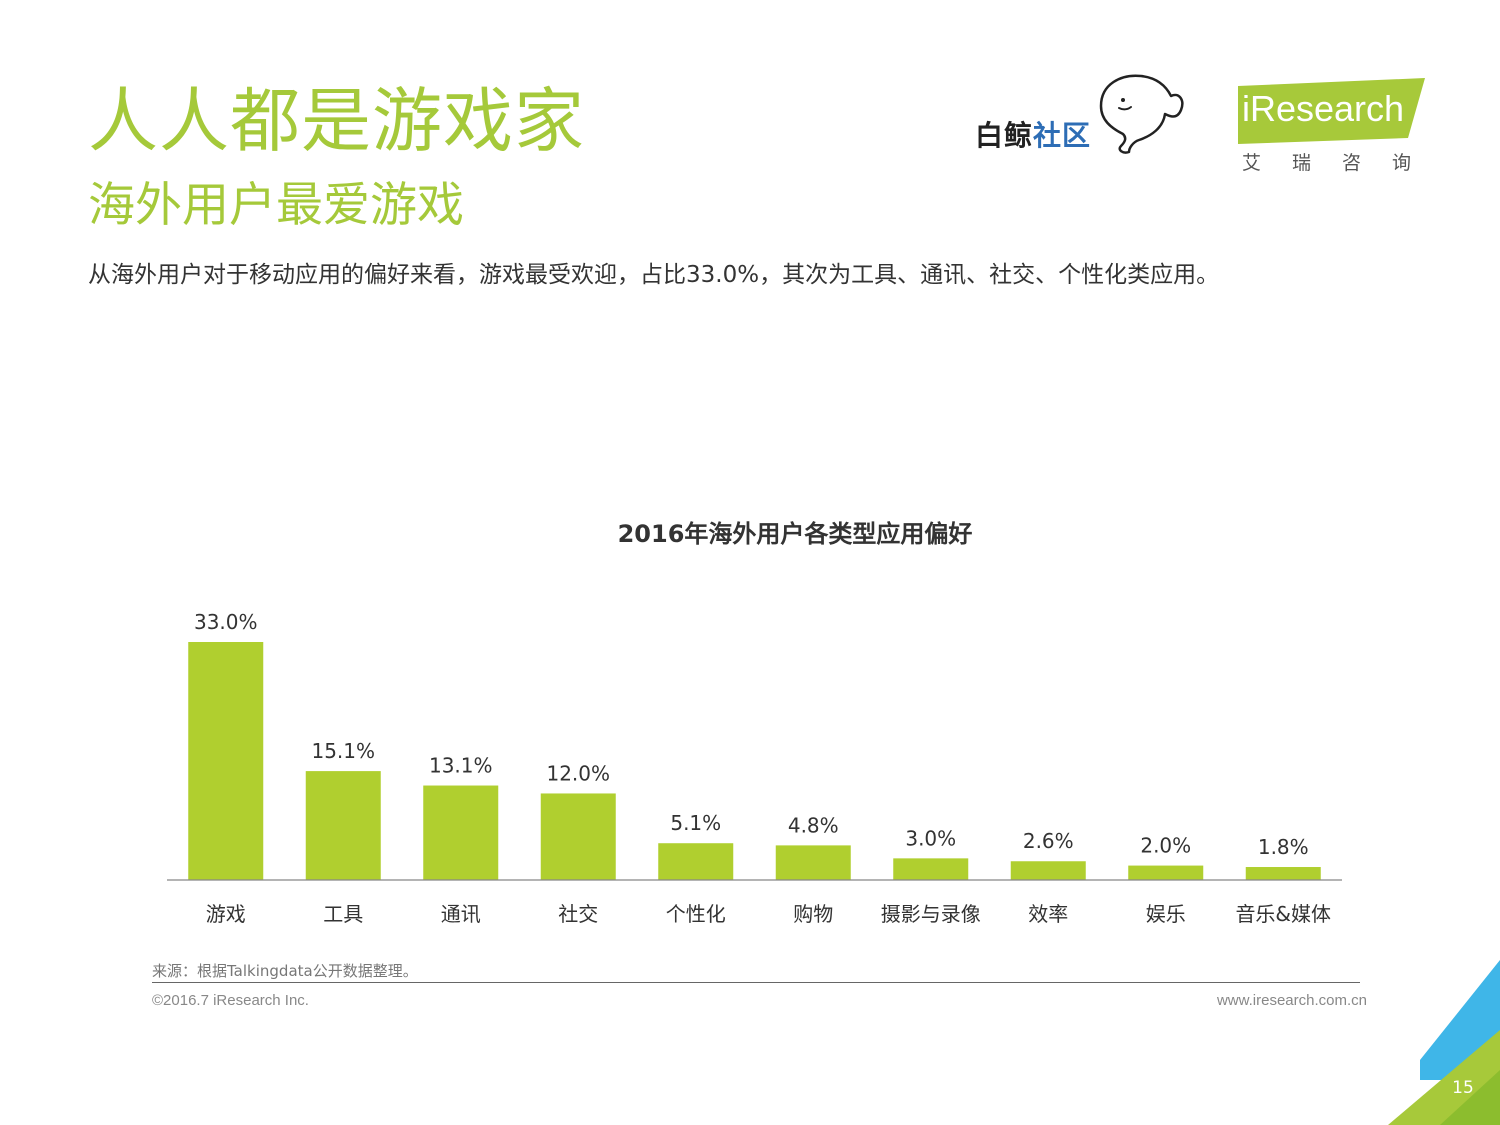  I want to click on category-label-1: 游戏, so click(226, 914).